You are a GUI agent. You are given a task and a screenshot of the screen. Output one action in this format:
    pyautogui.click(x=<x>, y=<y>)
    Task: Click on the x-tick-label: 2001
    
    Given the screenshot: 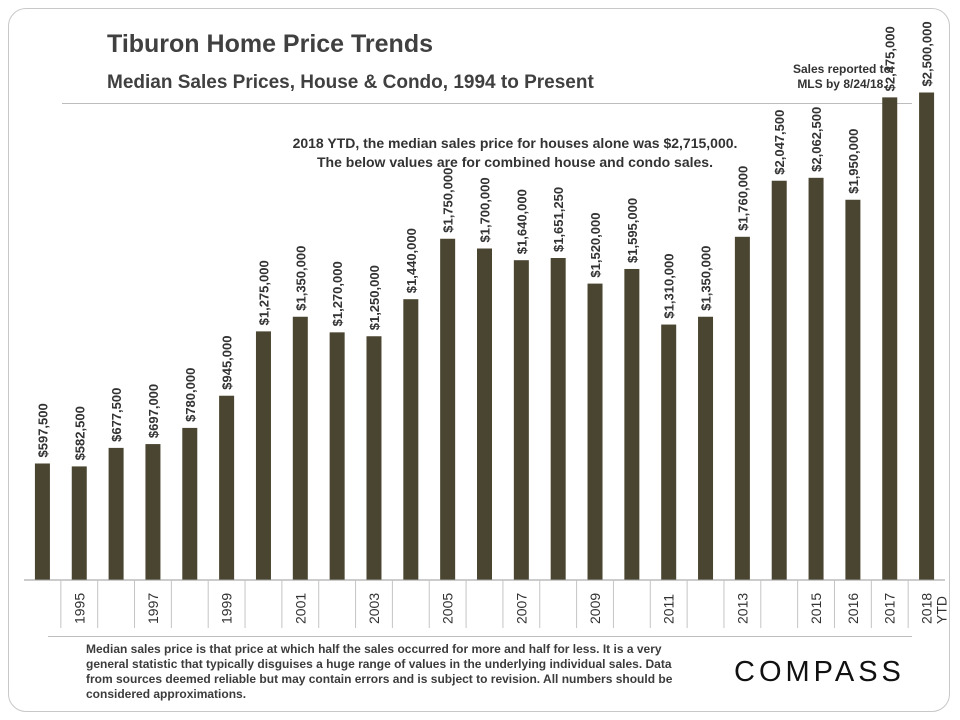 What is the action you would take?
    pyautogui.click(x=300, y=608)
    